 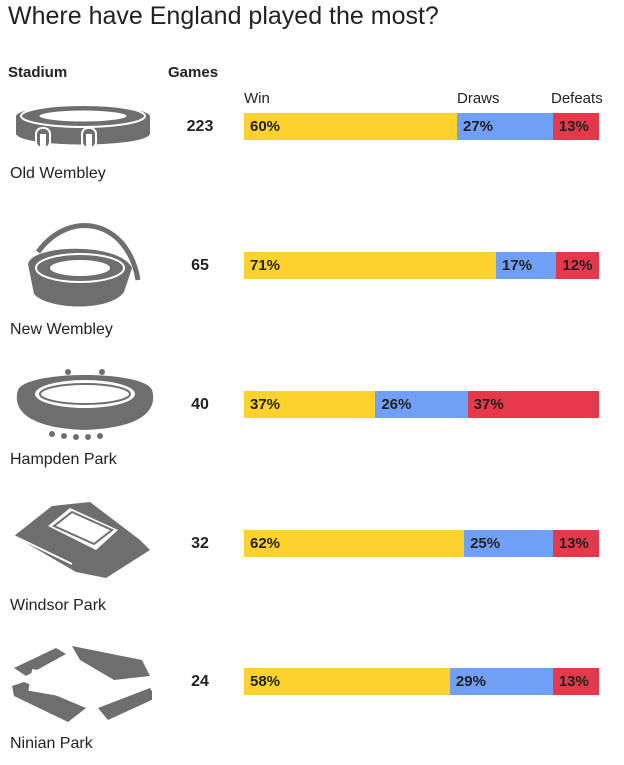 What do you see at coordinates (200, 265) in the screenshot?
I see `games-count-new-wembley: 65` at bounding box center [200, 265].